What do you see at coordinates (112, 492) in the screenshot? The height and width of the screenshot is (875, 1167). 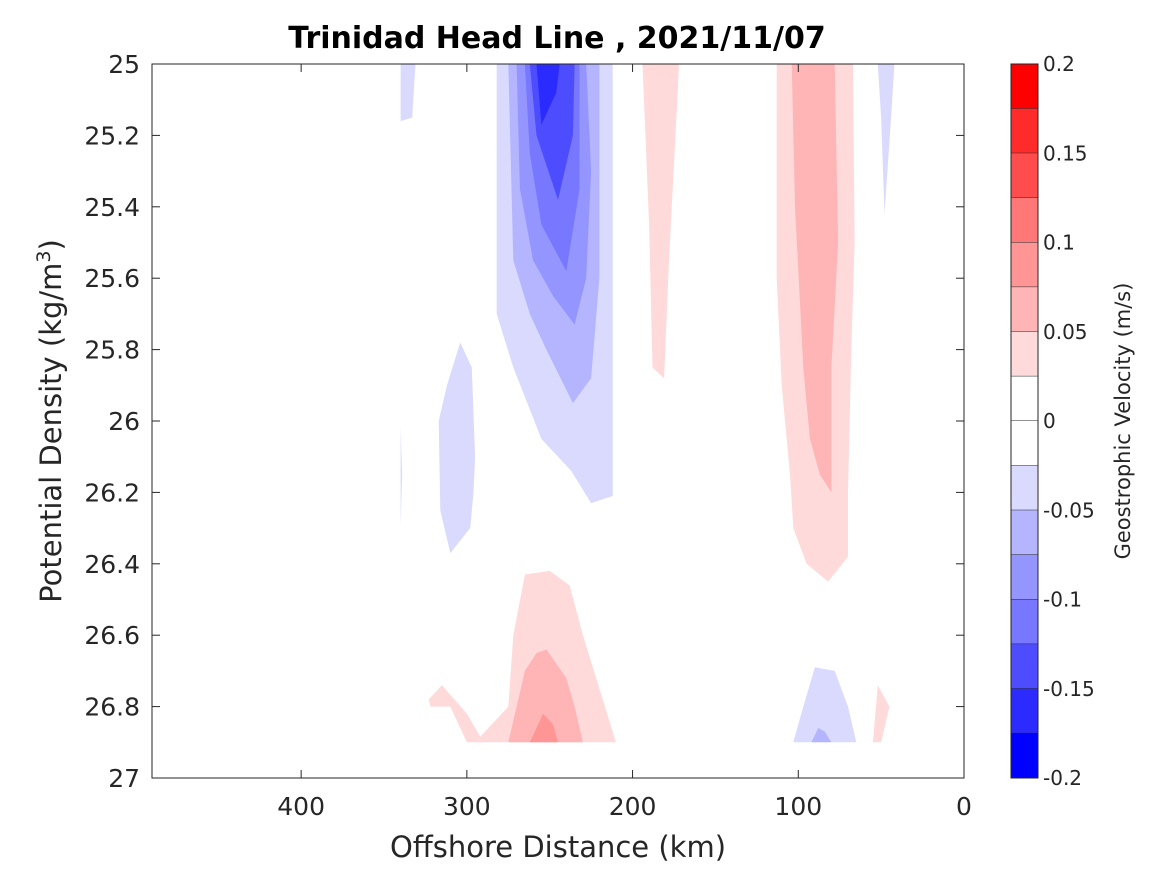 I see `y-tick-label: 26.2` at bounding box center [112, 492].